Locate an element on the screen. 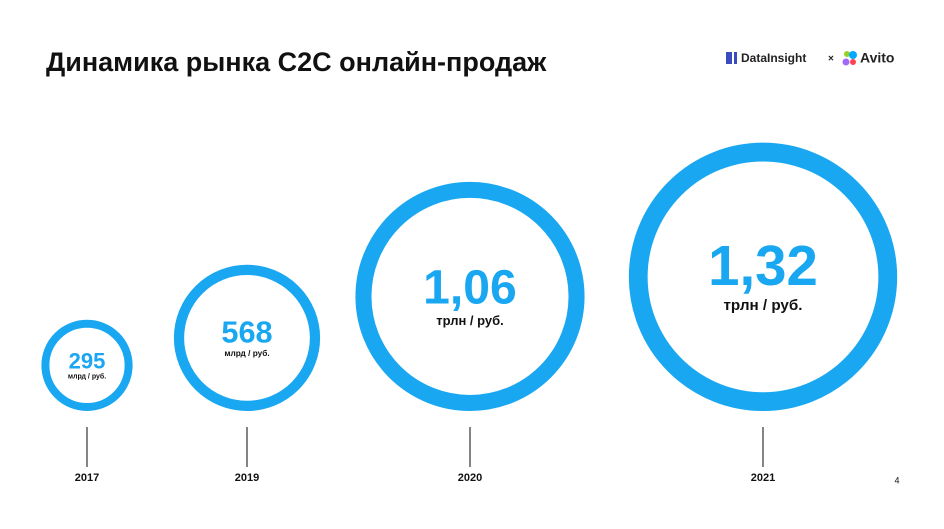 This screenshot has height=529, width=944. value-label: 1,32 is located at coordinates (763, 265).